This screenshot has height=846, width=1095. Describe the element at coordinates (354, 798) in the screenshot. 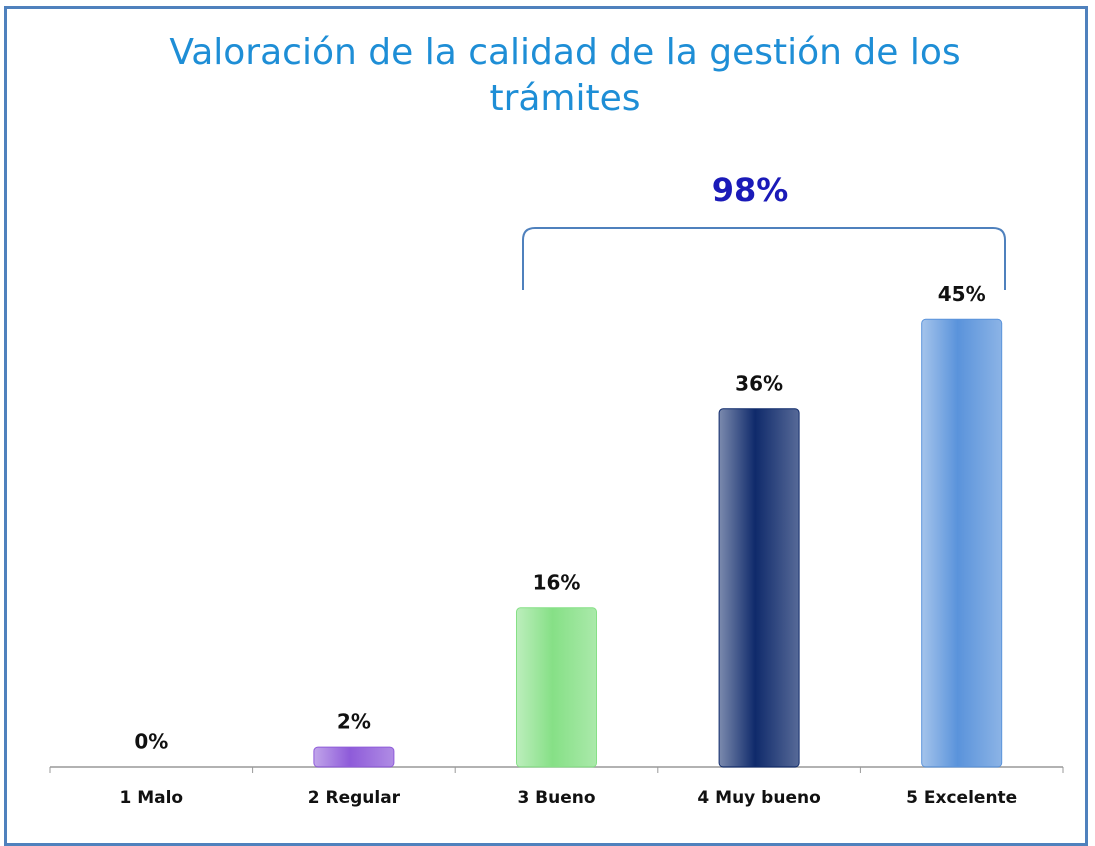

I see `x-tick-label: 2 Regular` at that location.